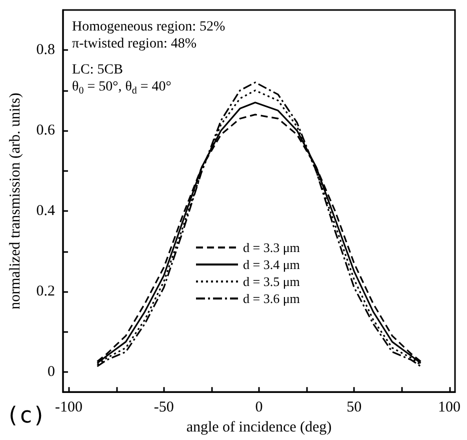 This screenshot has width=467, height=440. Describe the element at coordinates (51, 372) in the screenshot. I see `y-tick-label: 0` at that location.